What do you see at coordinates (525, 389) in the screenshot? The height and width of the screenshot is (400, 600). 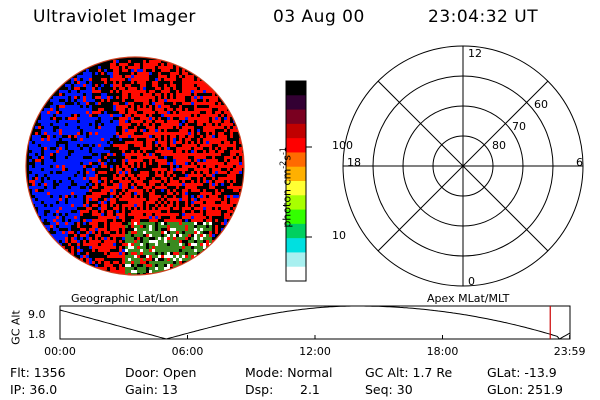 I see `info-glon: GLon: 251.9` at bounding box center [525, 389].